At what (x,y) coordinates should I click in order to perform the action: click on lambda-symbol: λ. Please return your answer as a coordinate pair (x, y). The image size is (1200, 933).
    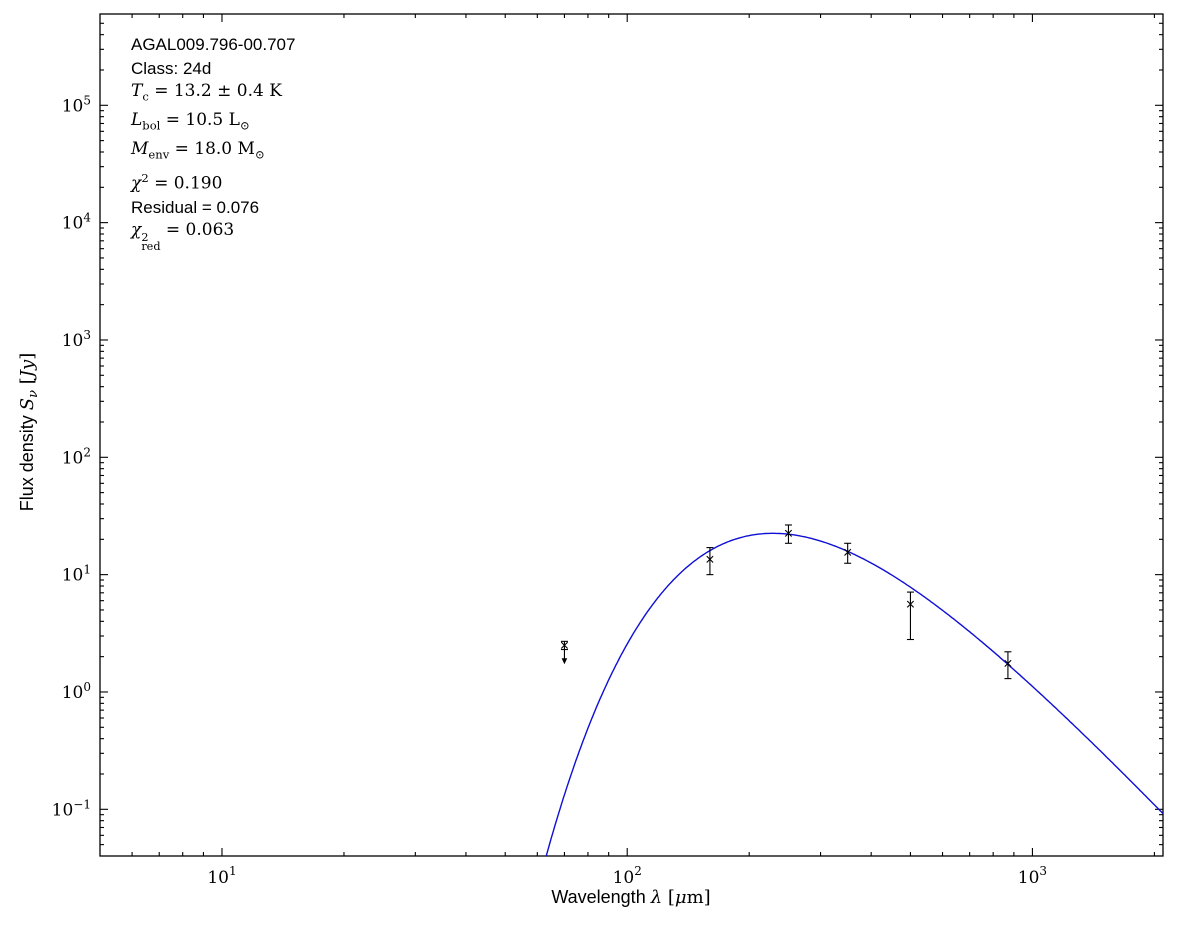
    Looking at the image, I should click on (656, 897).